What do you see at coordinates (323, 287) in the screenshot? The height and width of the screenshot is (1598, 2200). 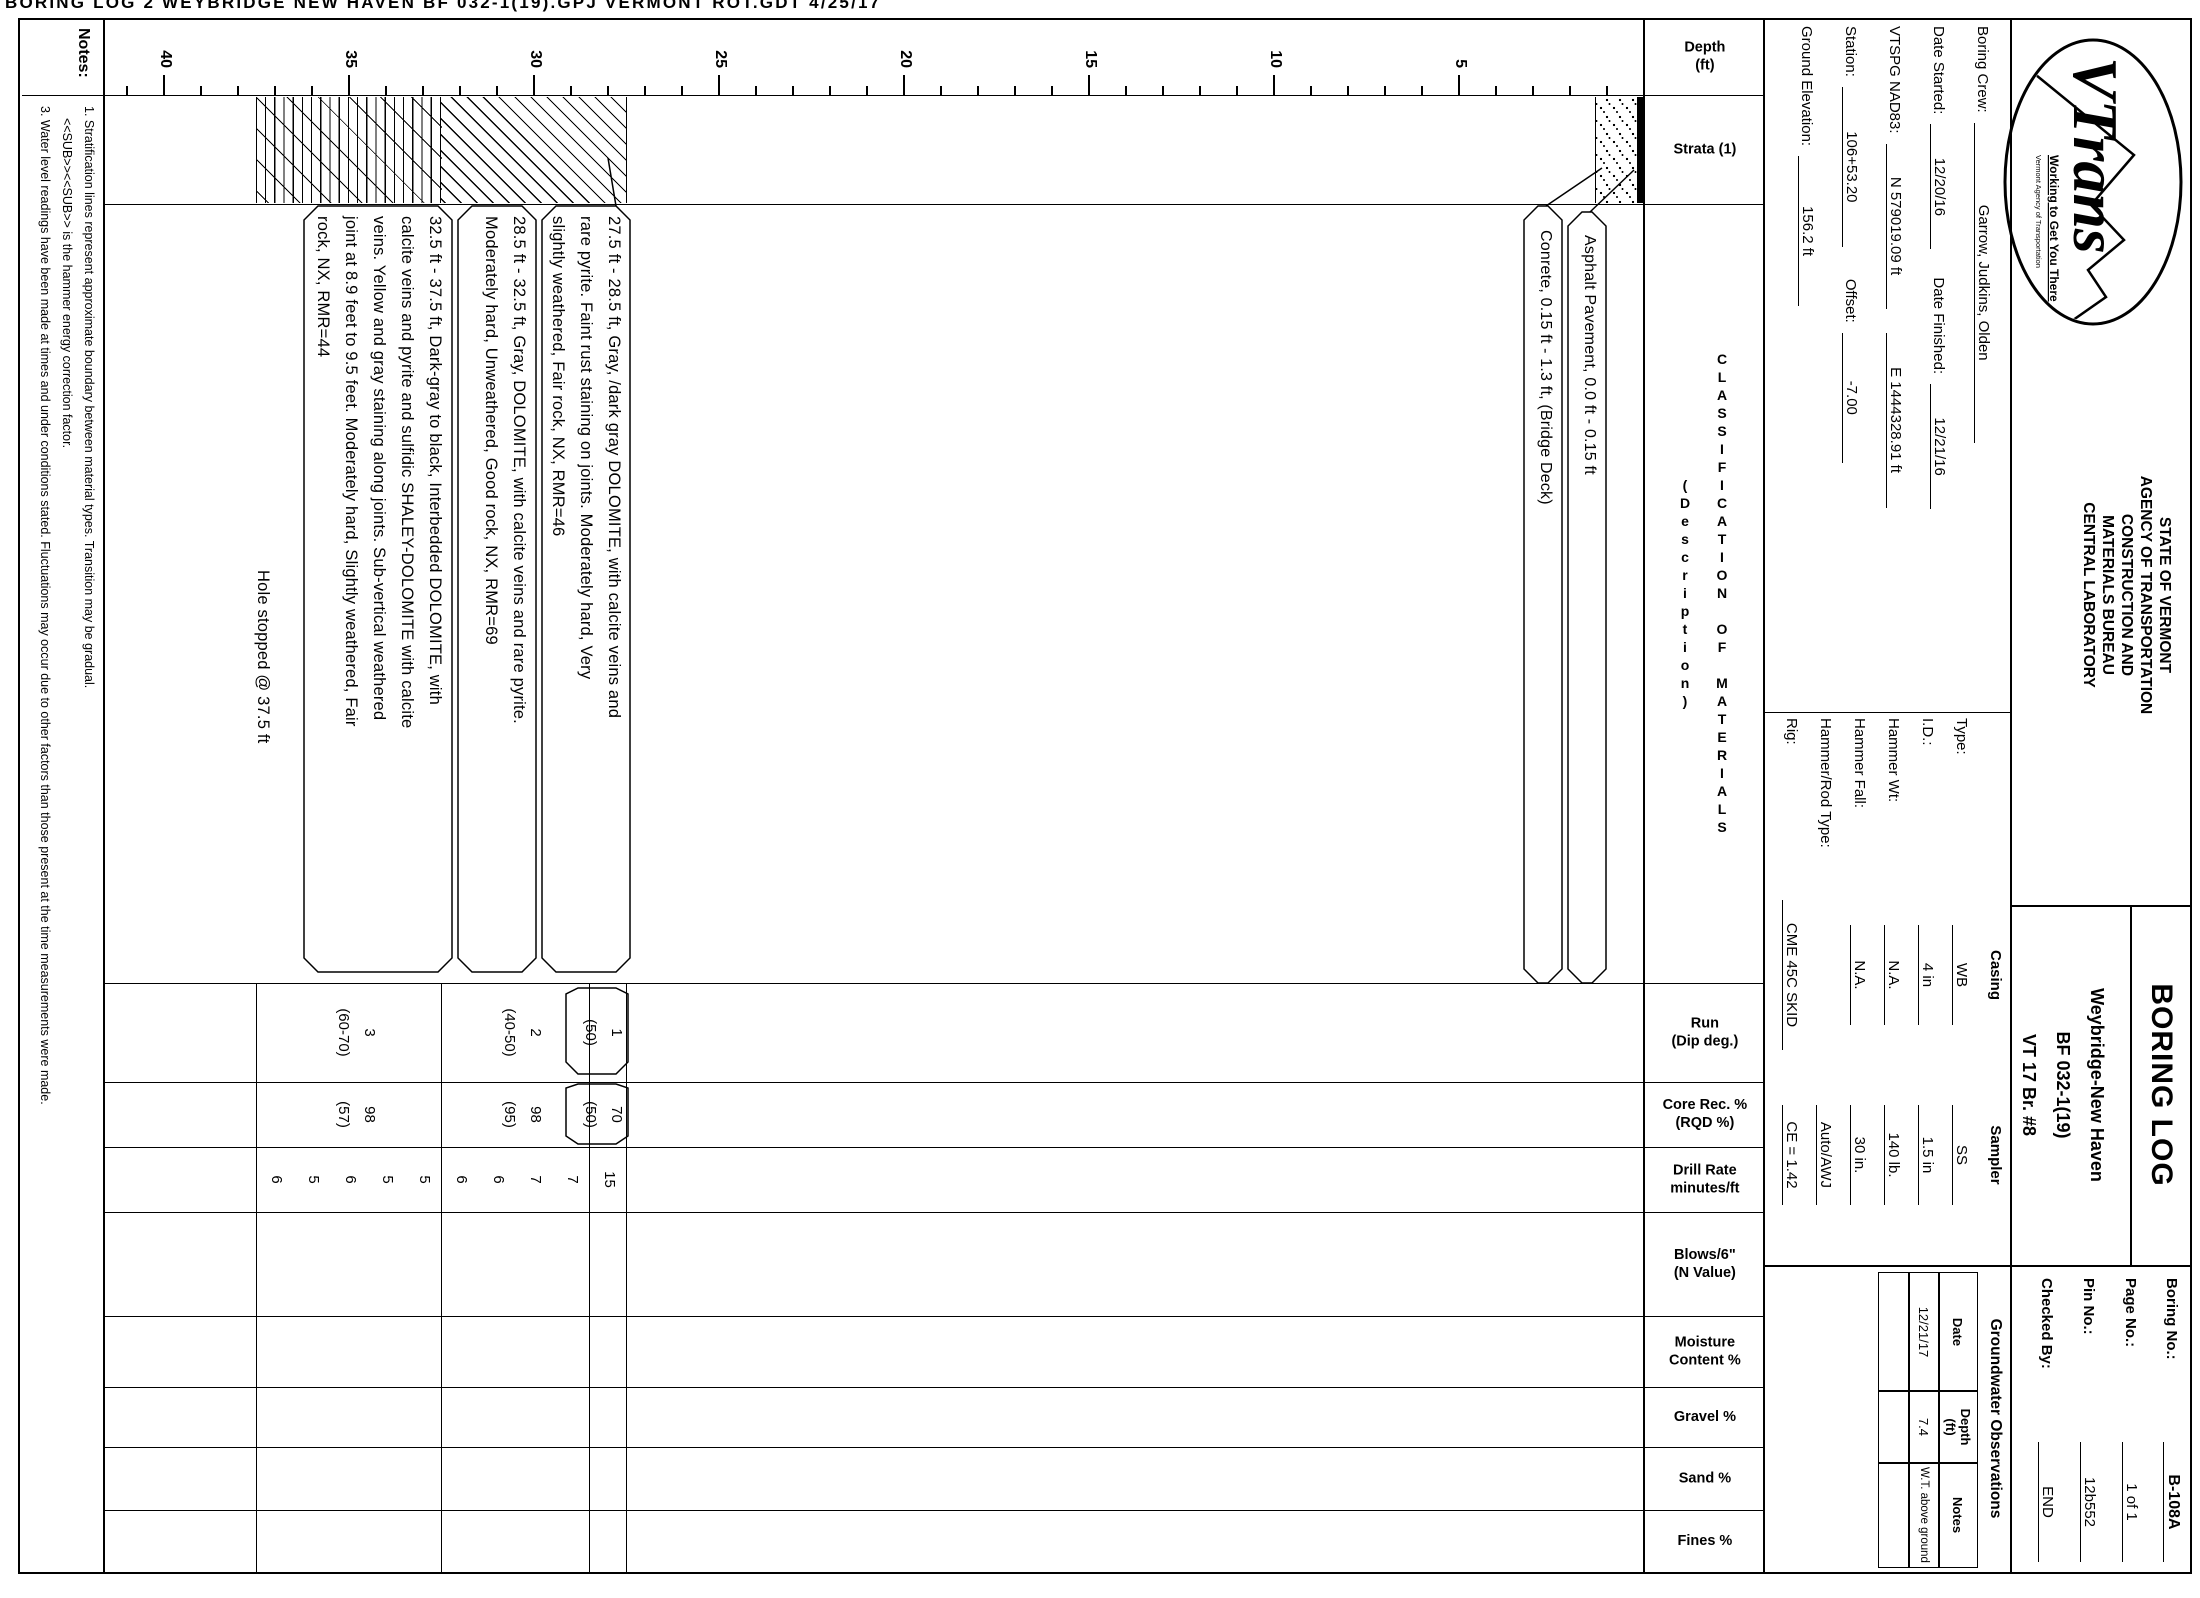 I see `rock-desc-line: rock, NX, RMR=44` at bounding box center [323, 287].